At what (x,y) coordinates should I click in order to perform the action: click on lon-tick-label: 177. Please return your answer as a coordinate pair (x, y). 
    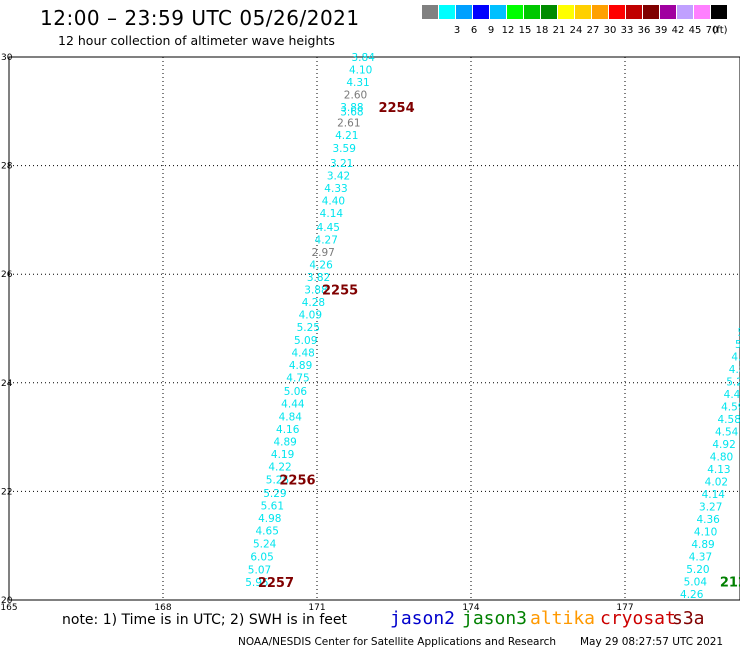
    Looking at the image, I should click on (624, 608).